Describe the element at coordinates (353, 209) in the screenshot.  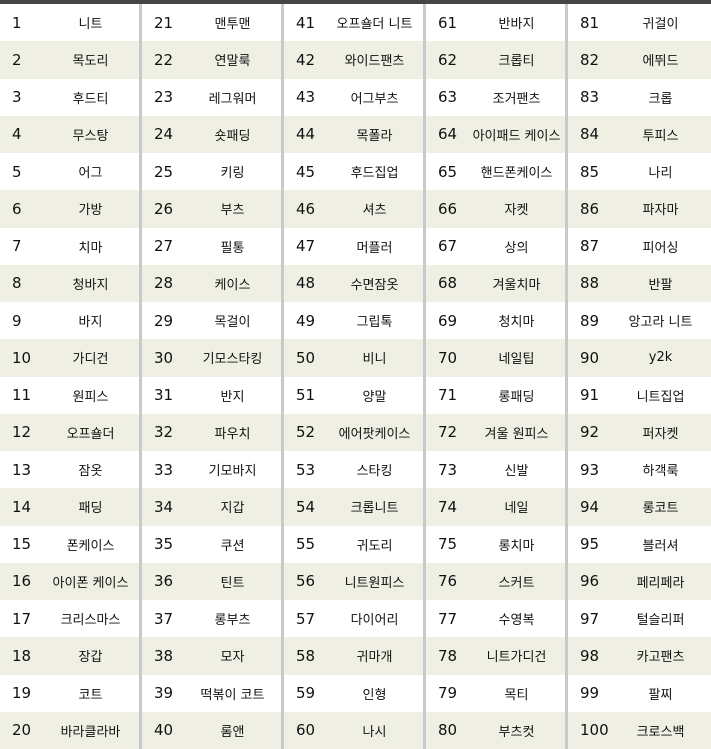
I see `ranking-row: 46 셔츠` at that location.